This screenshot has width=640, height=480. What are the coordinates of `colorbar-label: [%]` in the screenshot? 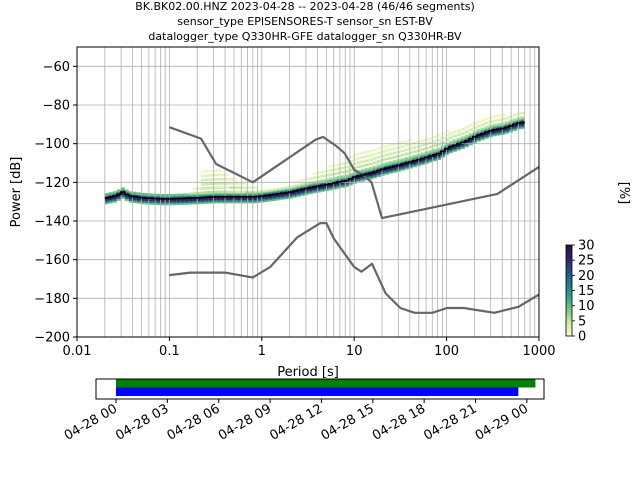 It's located at (623, 193).